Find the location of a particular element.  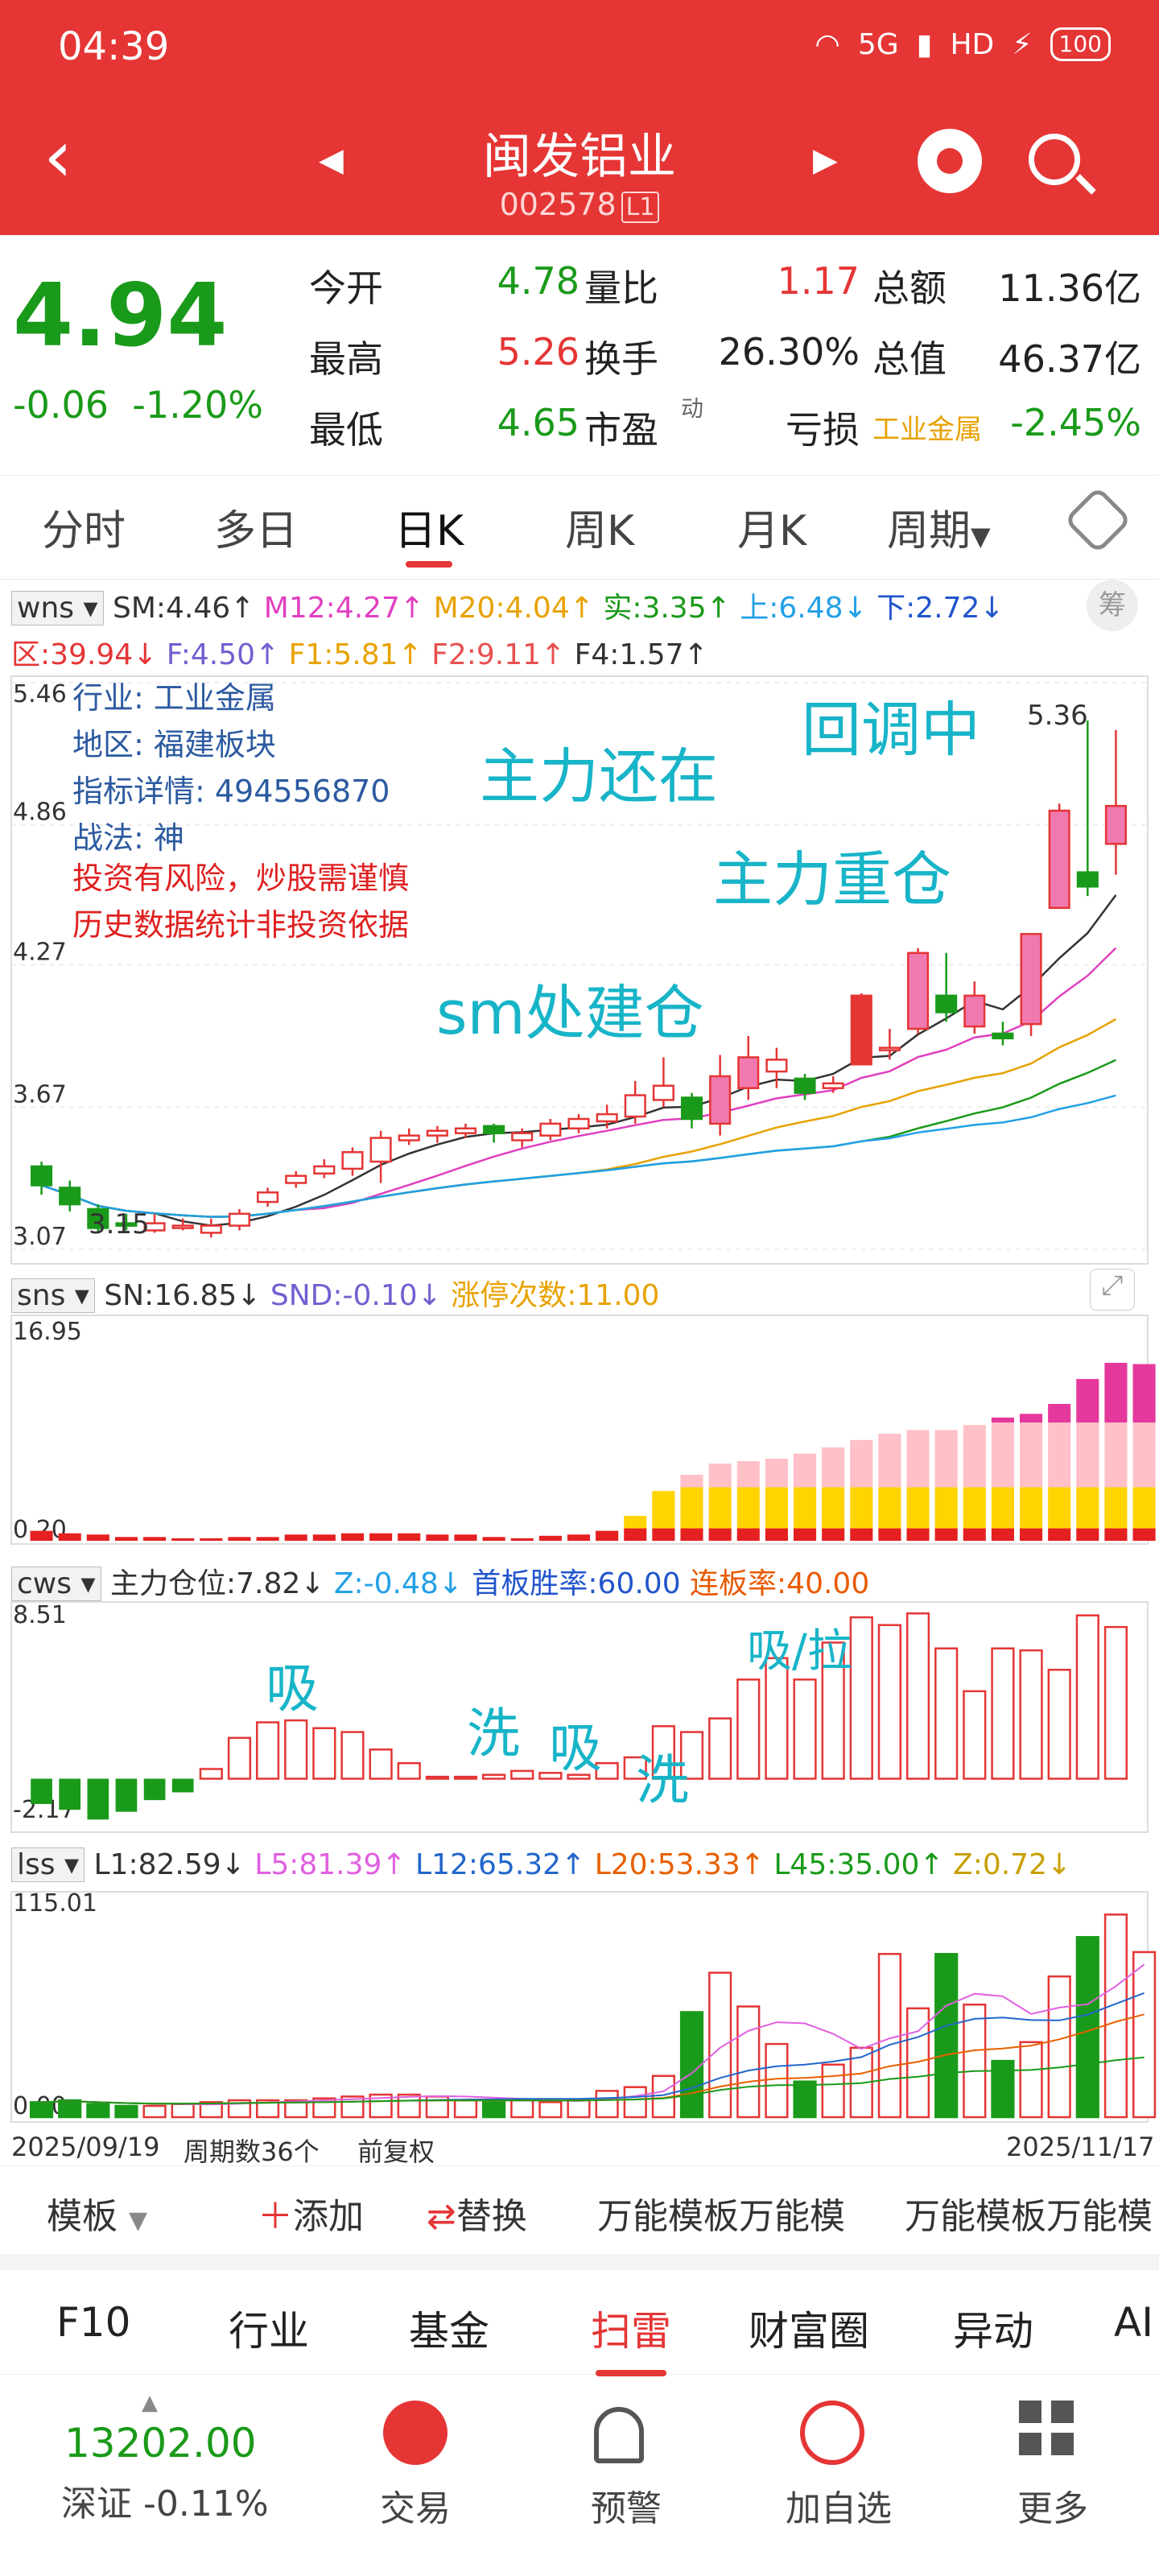

template-label: 模板 is located at coordinates (82, 2216).